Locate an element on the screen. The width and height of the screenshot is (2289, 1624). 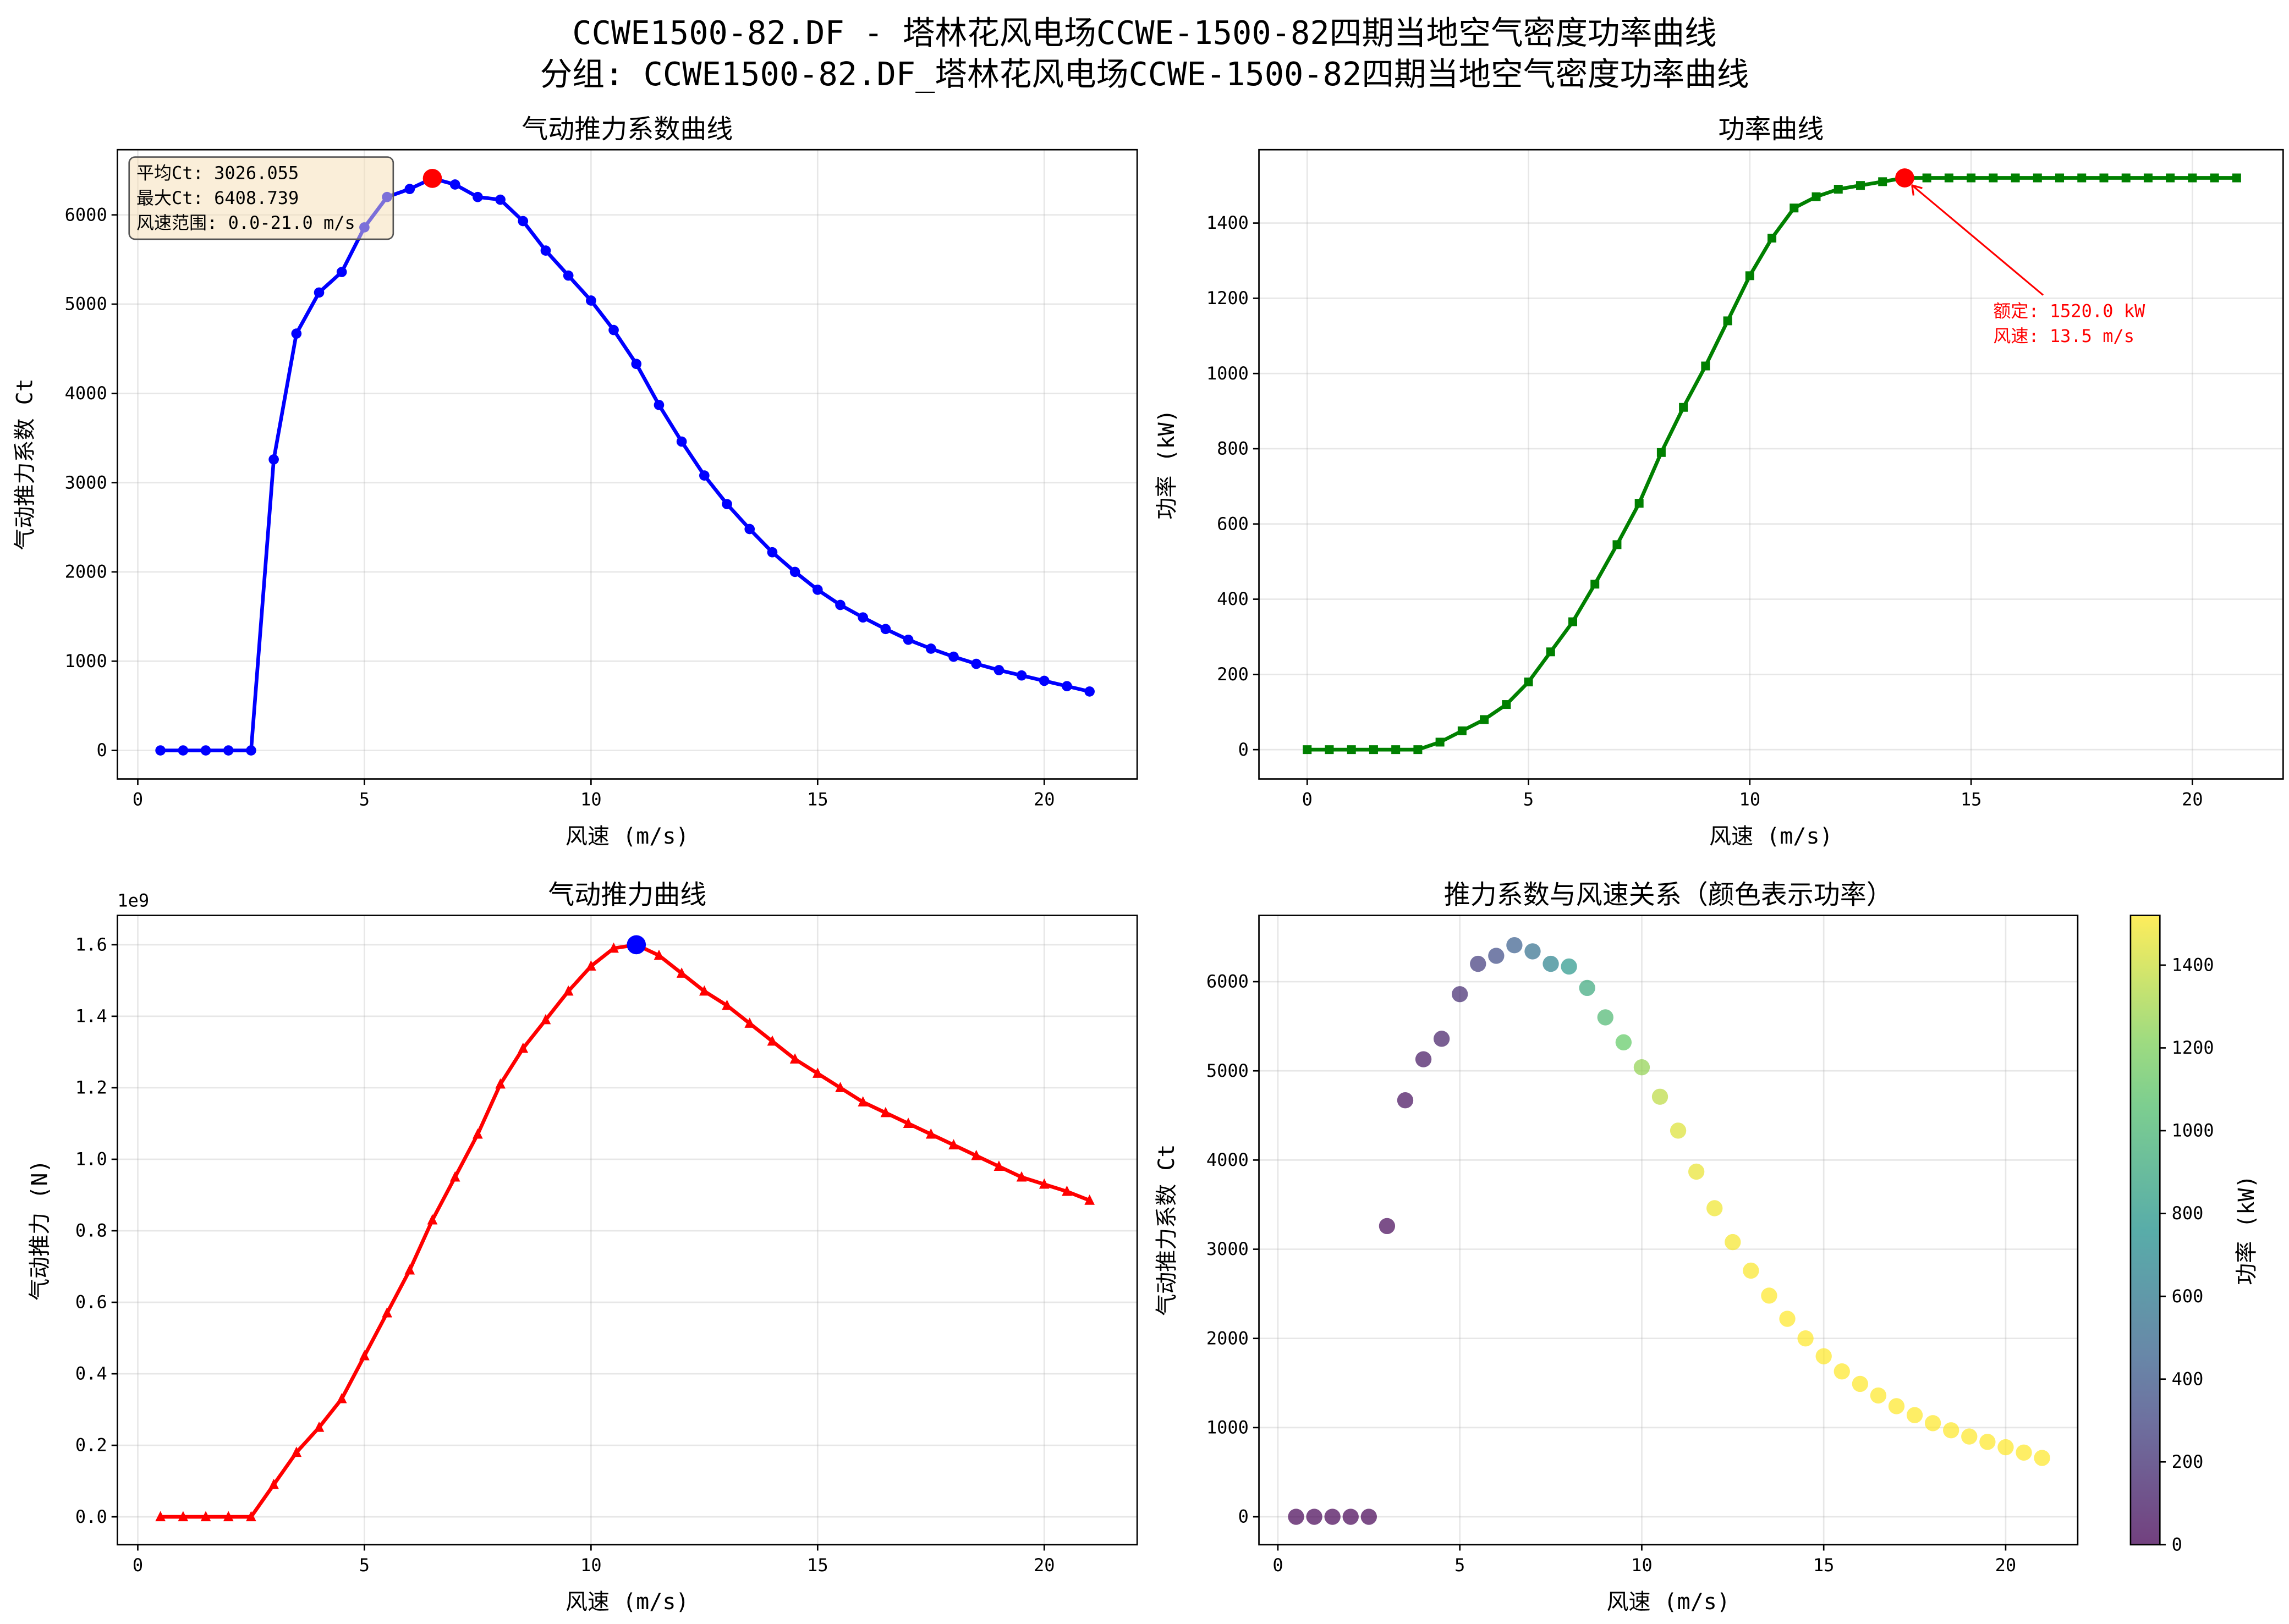
arrow-head-icon is located at coordinates (1917, 190).